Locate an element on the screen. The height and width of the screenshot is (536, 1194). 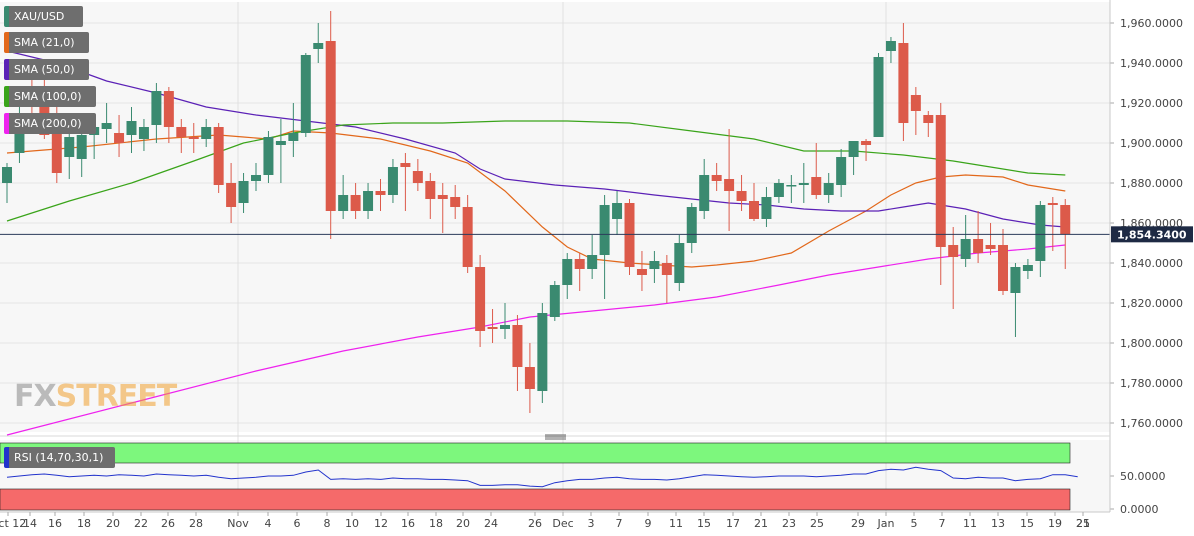
legend-sma-200: SMA (200,0) is located at coordinates (50, 123).